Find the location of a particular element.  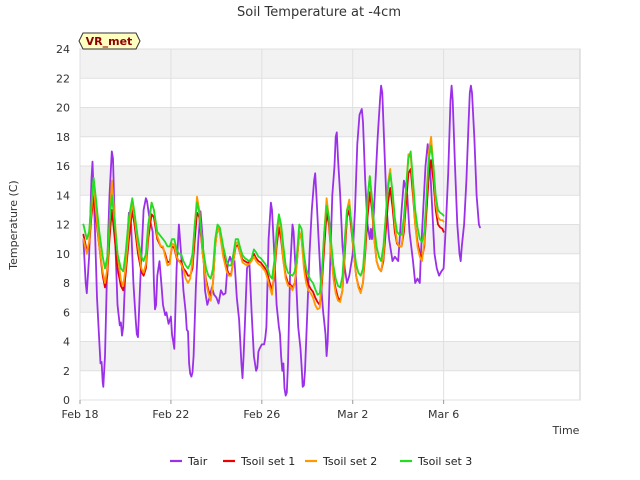

legend-entry: Tsoil set 1 is located at coordinates (267, 461).